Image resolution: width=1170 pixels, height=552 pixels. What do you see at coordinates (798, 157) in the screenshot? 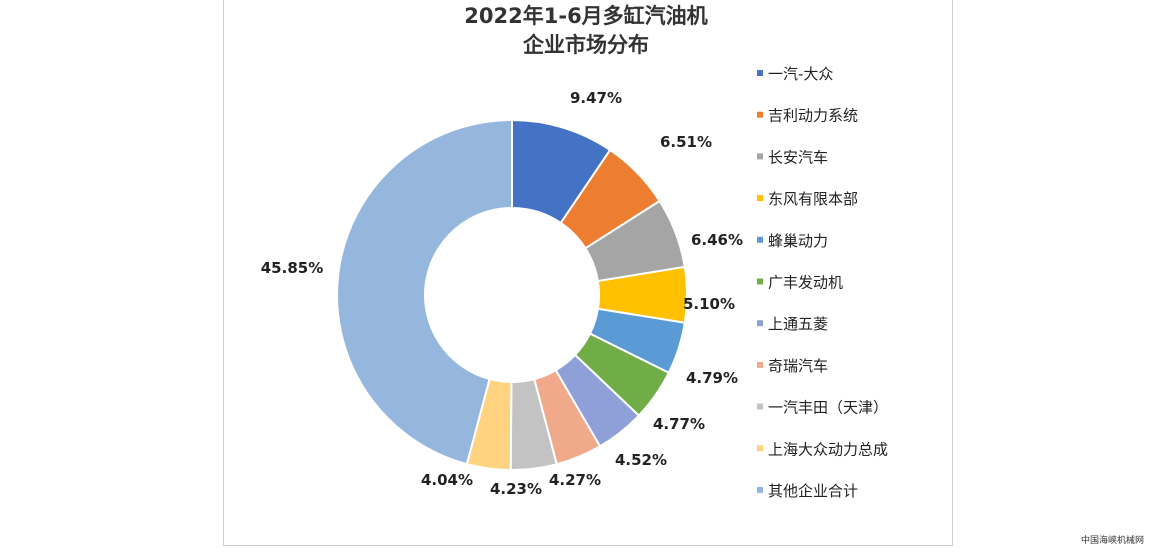
I see `legend-label-3: 长安汽车` at bounding box center [798, 157].